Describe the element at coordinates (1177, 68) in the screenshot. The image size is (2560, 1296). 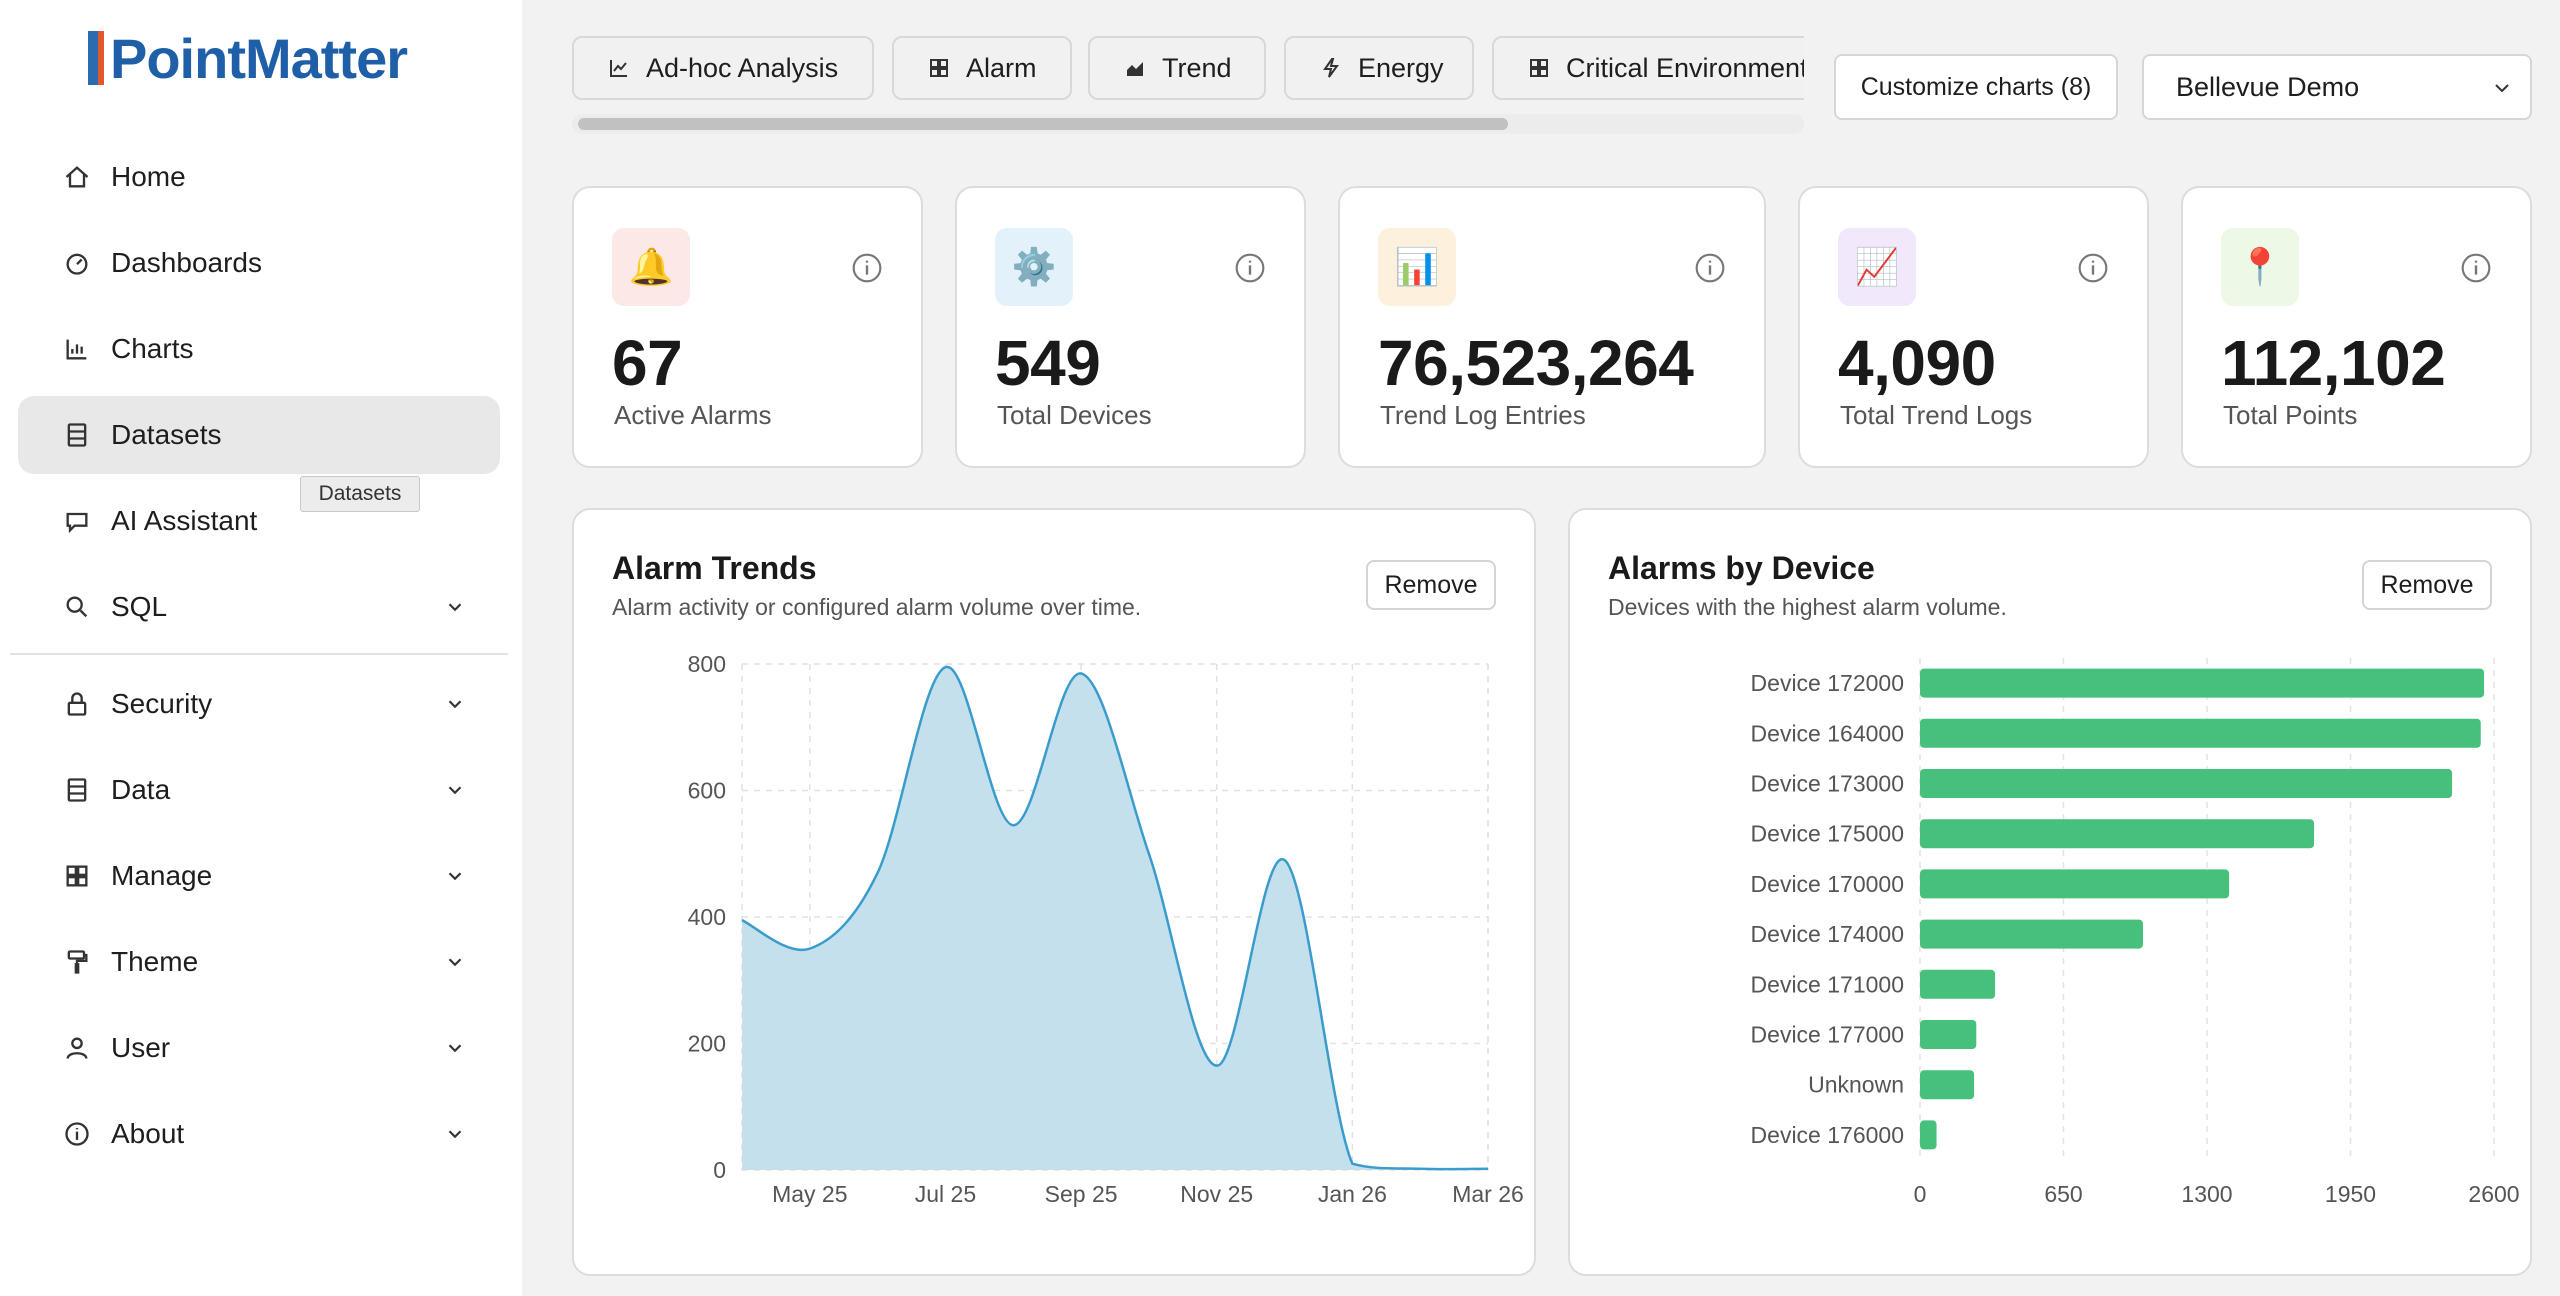
I see `tab-trend: Trend` at that location.